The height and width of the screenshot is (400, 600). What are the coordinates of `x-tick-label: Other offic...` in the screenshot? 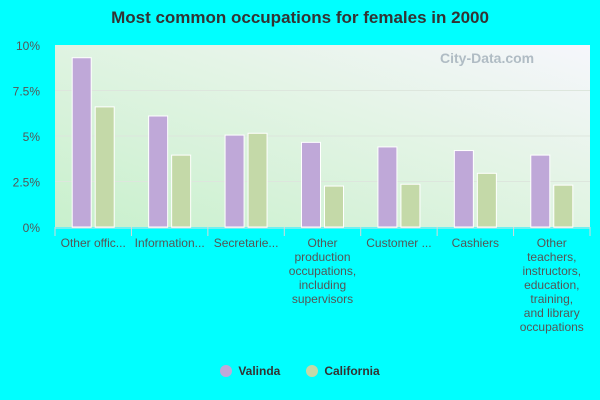 It's located at (93, 243).